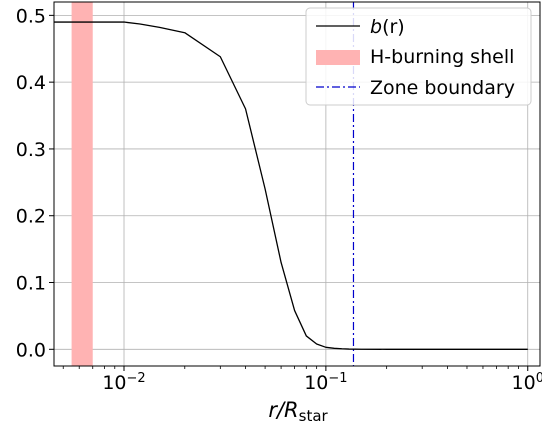 Image resolution: width=542 pixels, height=426 pixels. Describe the element at coordinates (136, 378) in the screenshot. I see `x-tick-label-exponent: −2` at that location.